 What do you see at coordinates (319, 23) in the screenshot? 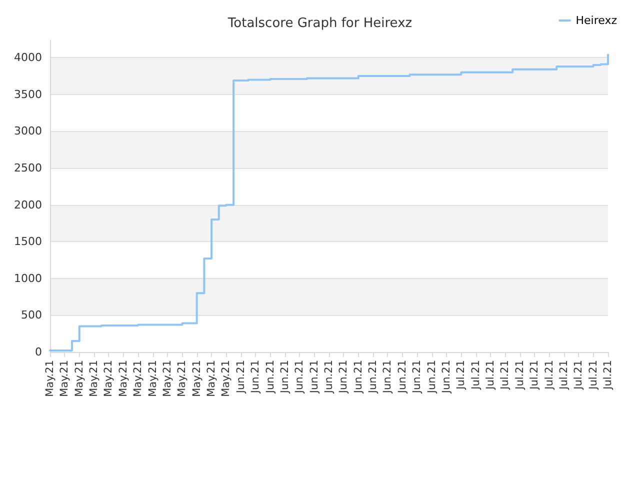
I see `chart-title: Totalscore Graph for Heirexz` at bounding box center [319, 23].